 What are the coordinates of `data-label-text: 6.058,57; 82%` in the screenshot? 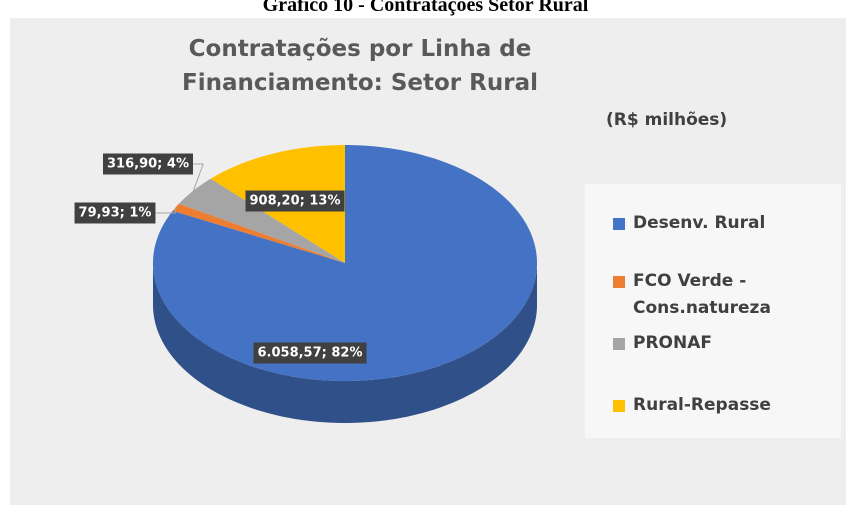 It's located at (310, 353).